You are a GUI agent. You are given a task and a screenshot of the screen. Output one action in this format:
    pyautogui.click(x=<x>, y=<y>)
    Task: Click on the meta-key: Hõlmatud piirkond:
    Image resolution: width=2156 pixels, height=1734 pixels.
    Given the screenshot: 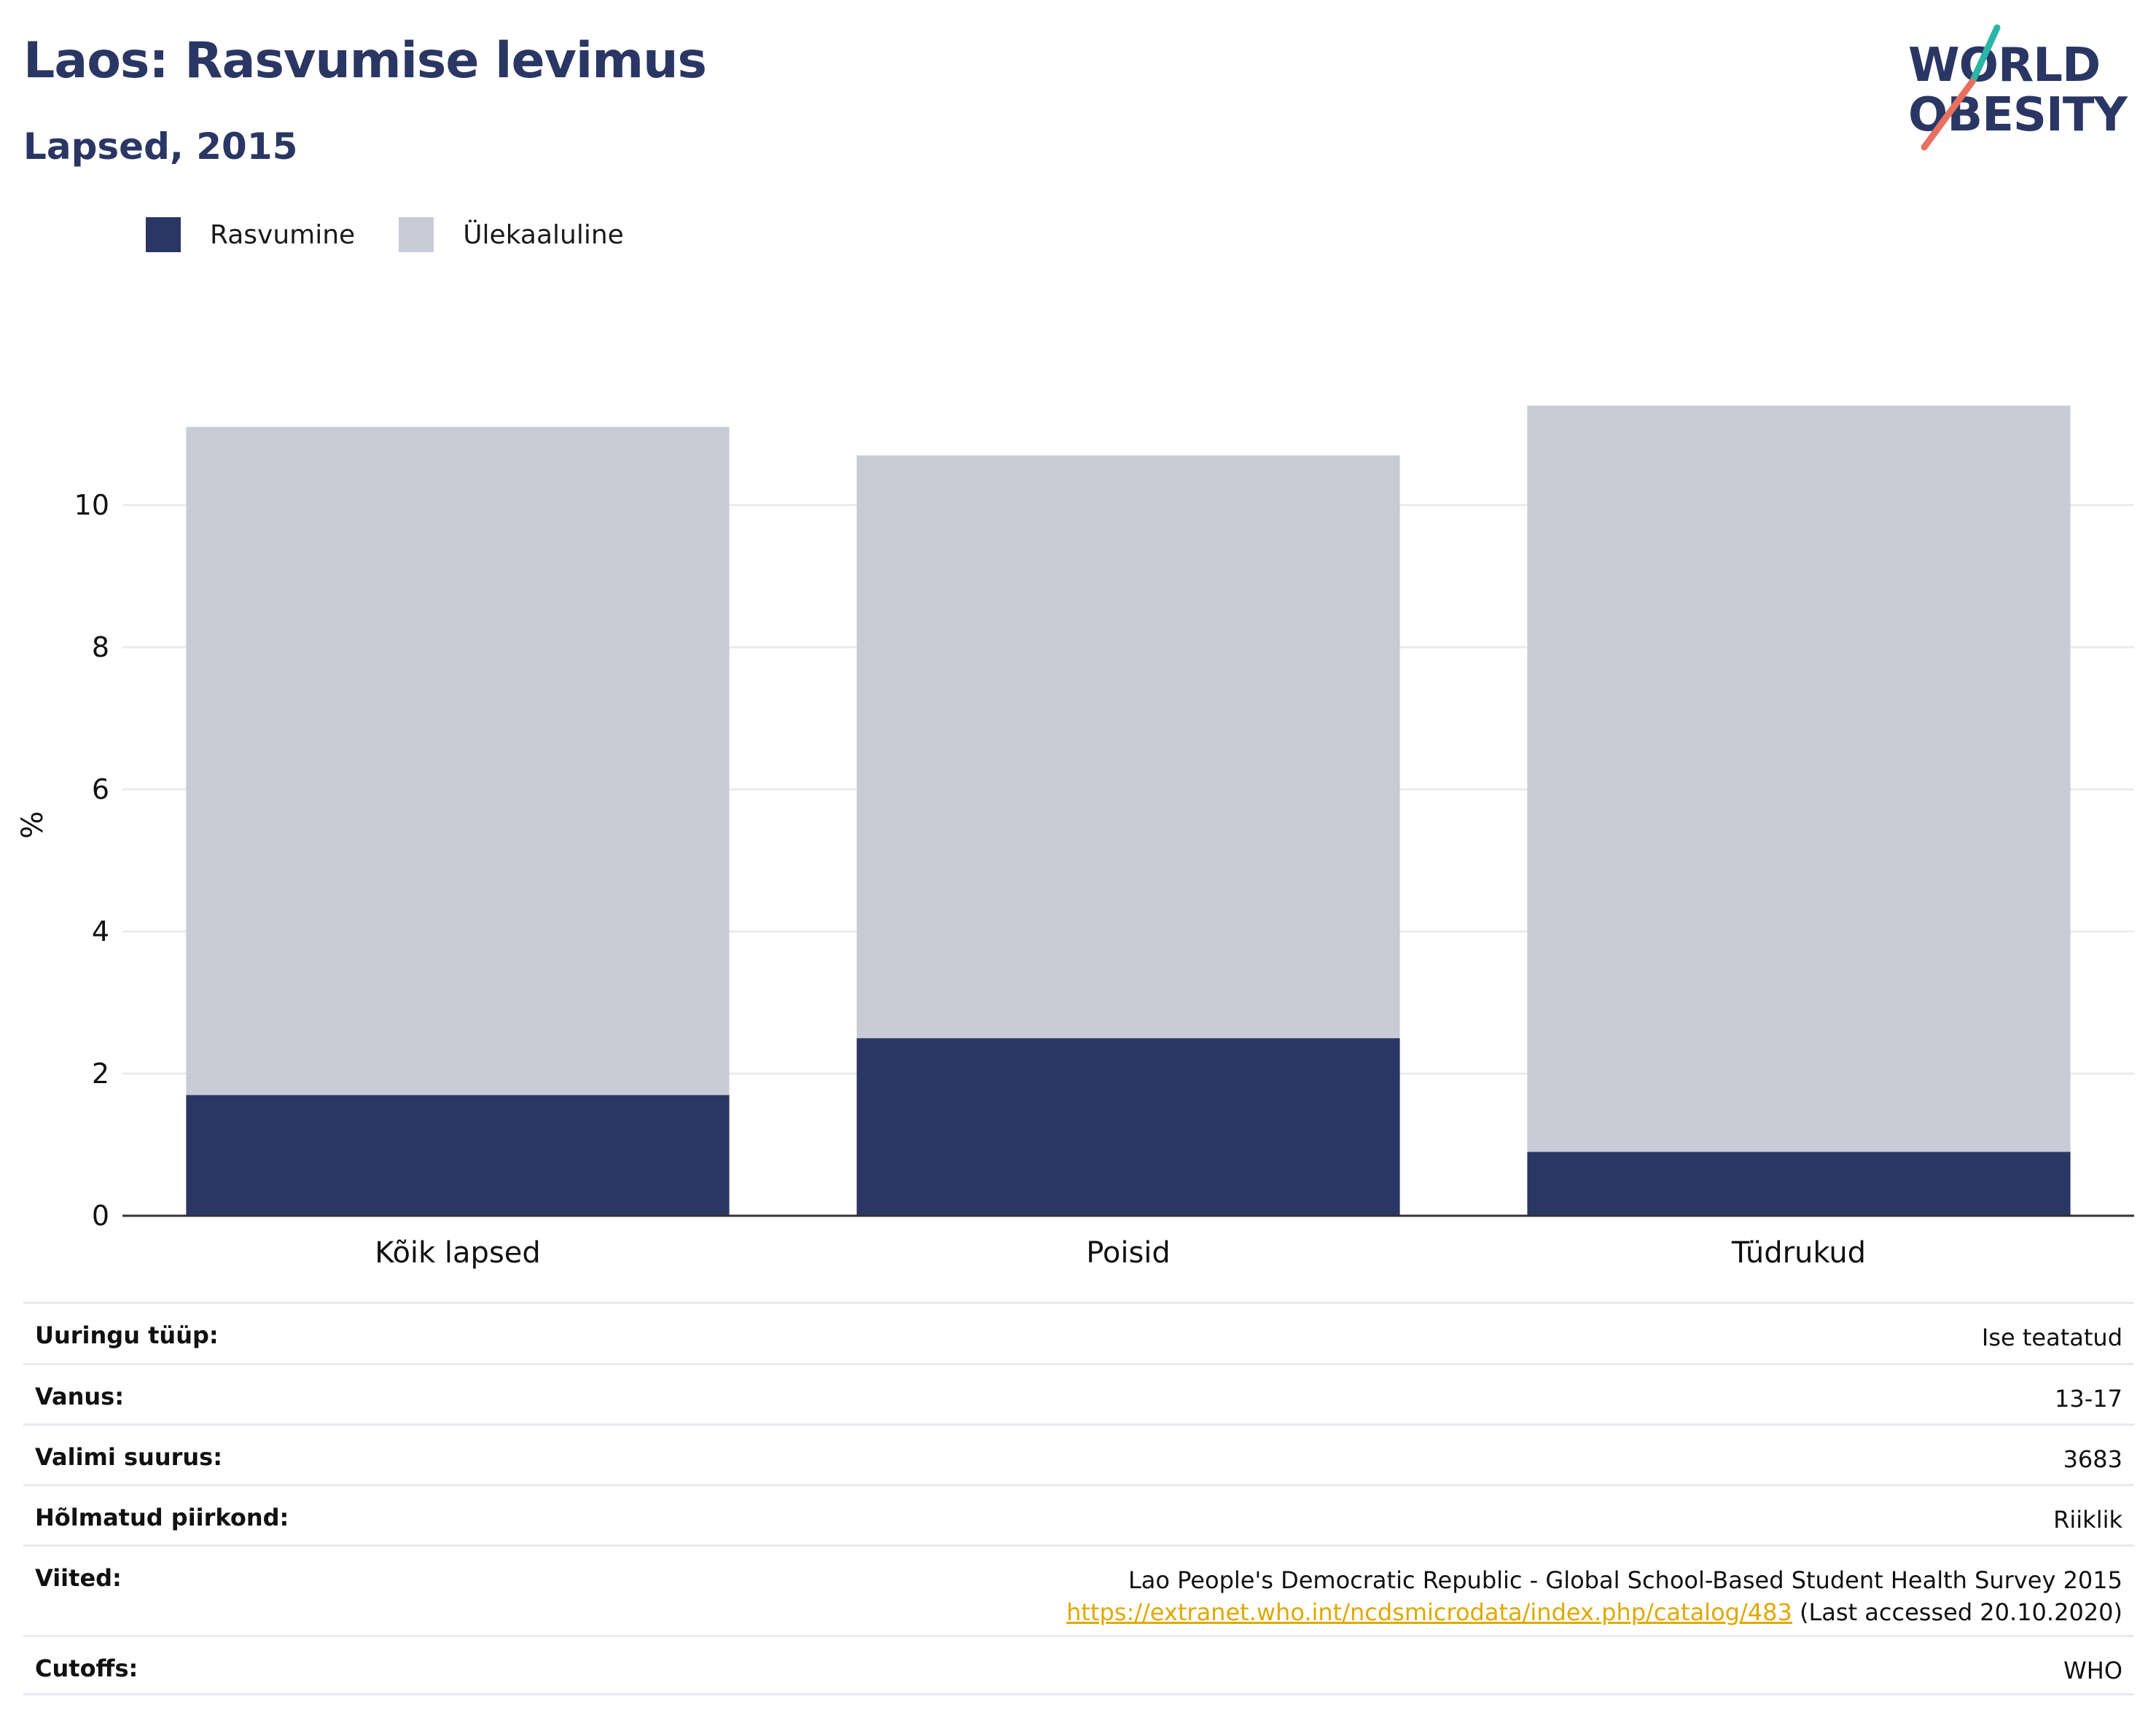 What is the action you would take?
    pyautogui.click(x=162, y=1517)
    